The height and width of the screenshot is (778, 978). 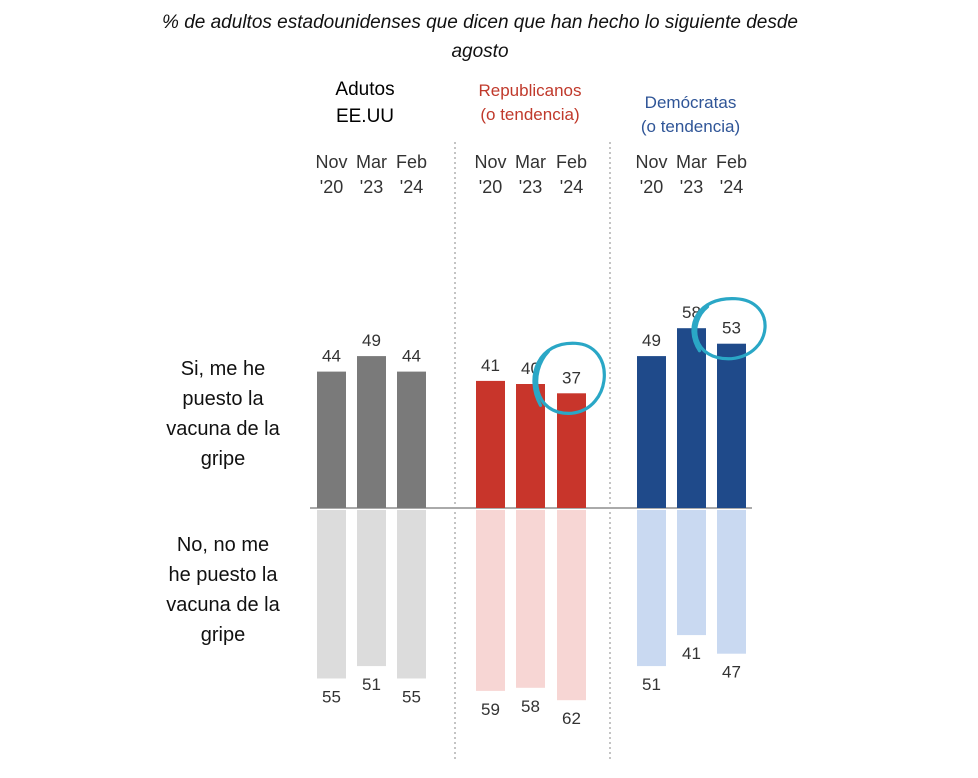 I want to click on group-label-adults-line2: EE.UU, so click(x=365, y=116).